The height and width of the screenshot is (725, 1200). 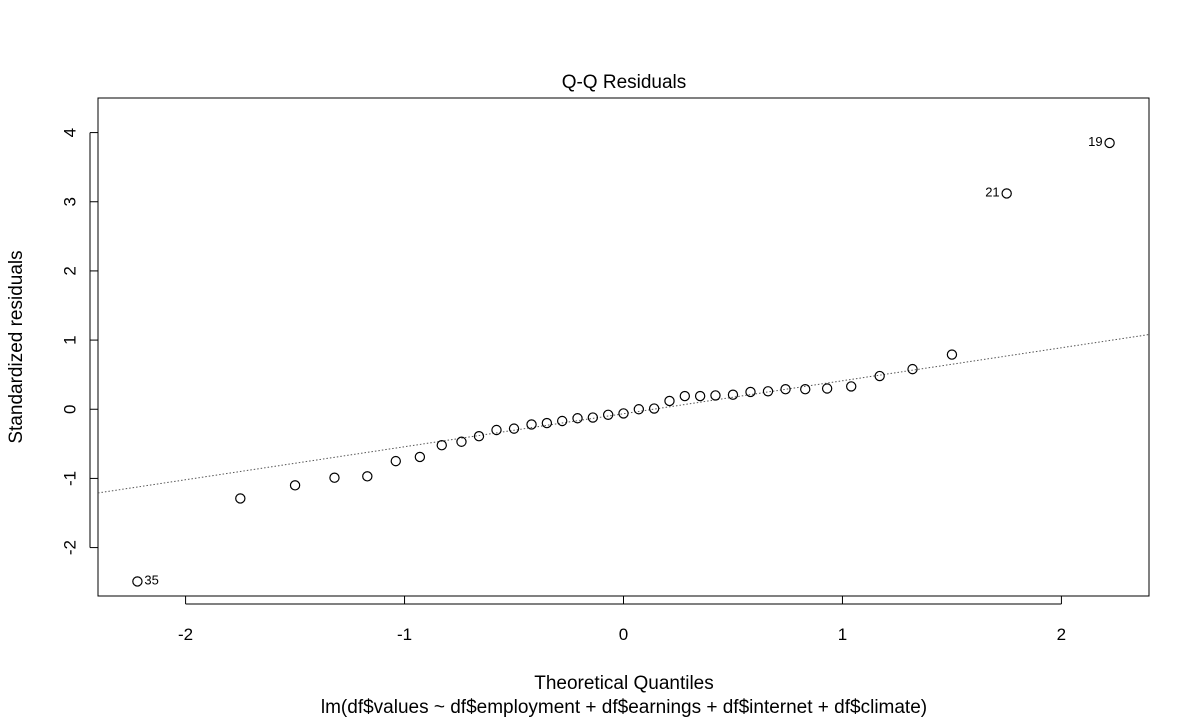 I want to click on y-tick-label: 0, so click(x=70, y=409).